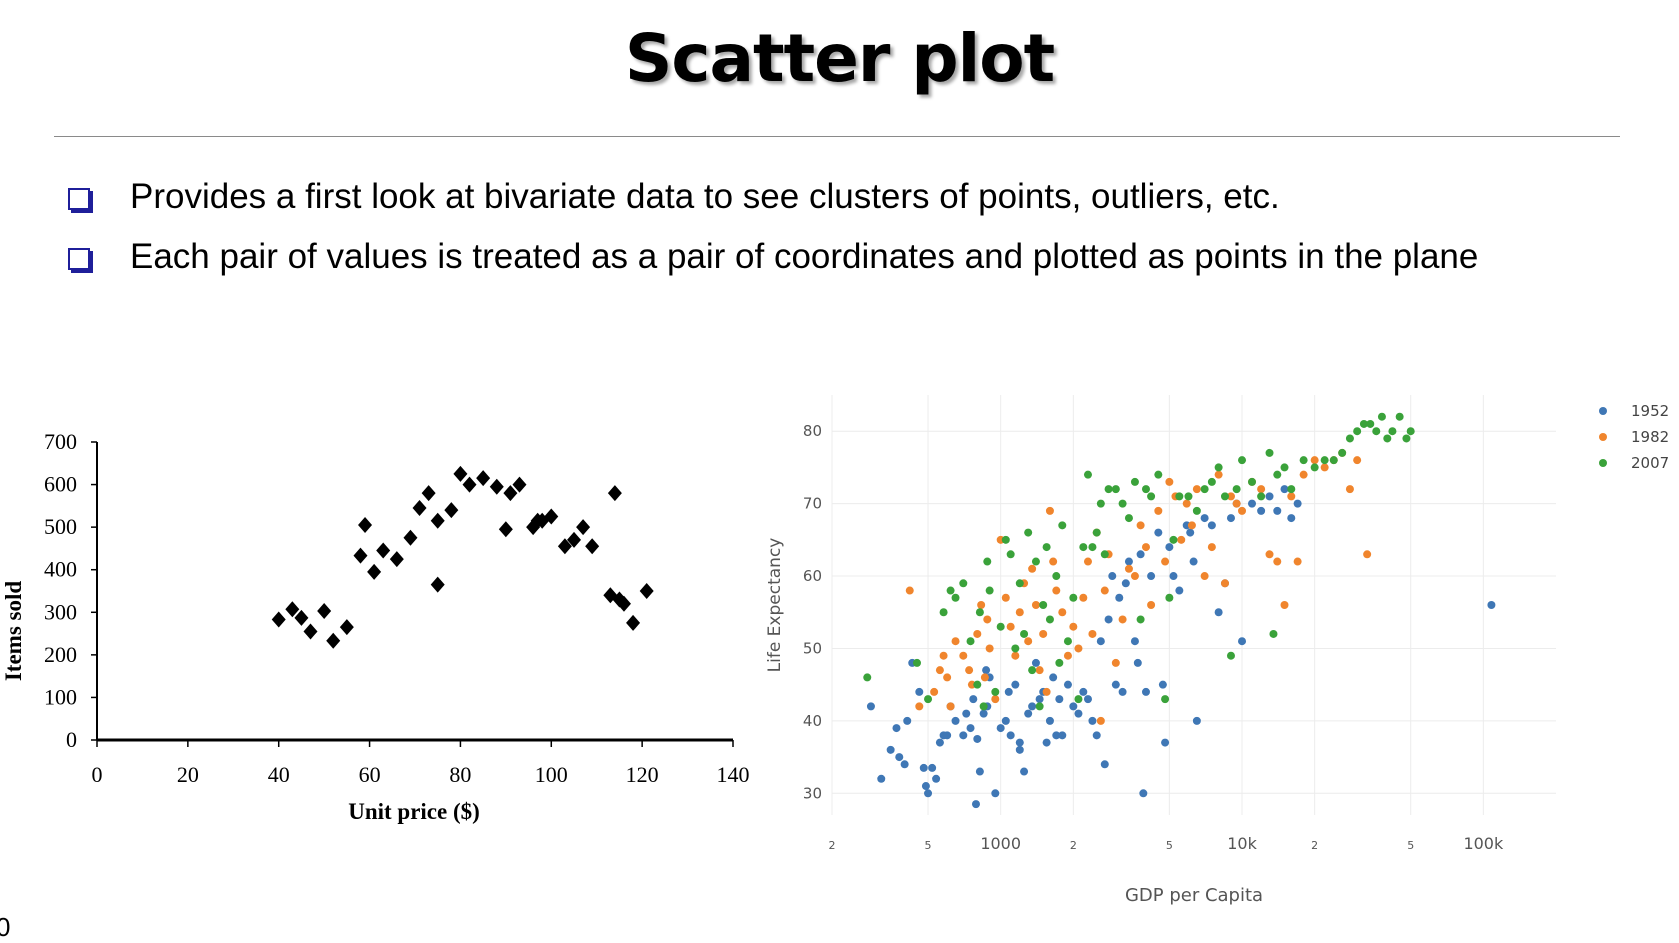  I want to click on x-tick-label: 1000, so click(1000, 843).